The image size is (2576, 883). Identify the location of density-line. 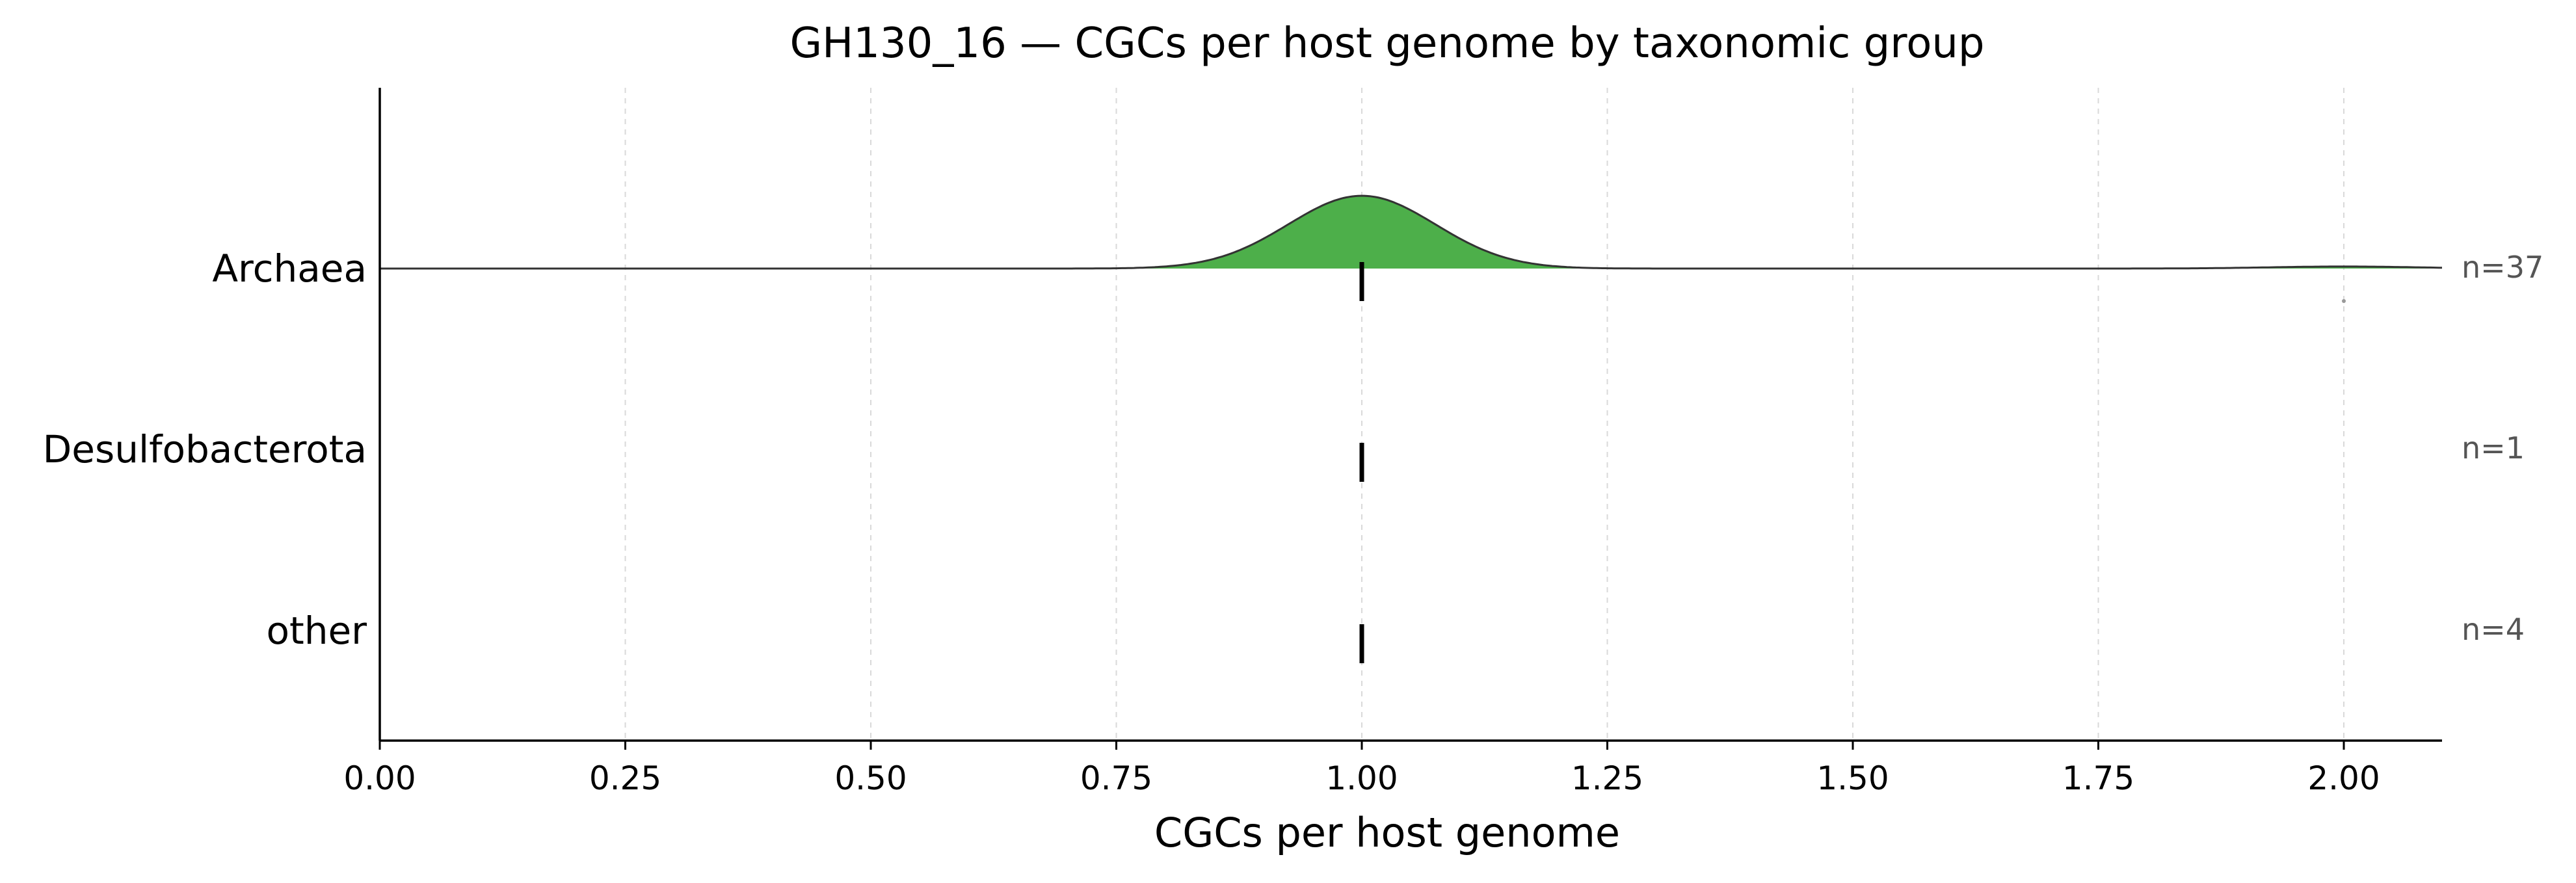
(1411, 232).